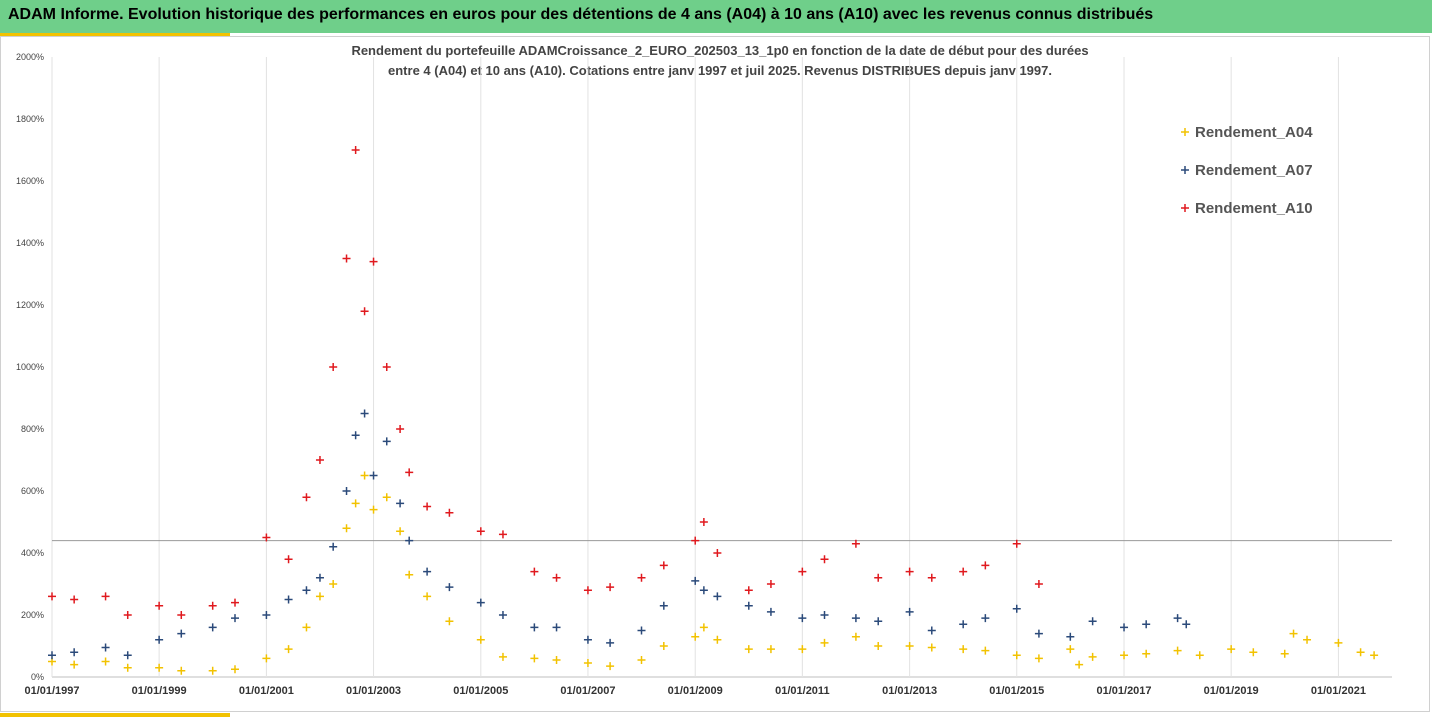 This screenshot has width=1432, height=719. I want to click on x-tick-label: 01/01/1999, so click(159, 691).